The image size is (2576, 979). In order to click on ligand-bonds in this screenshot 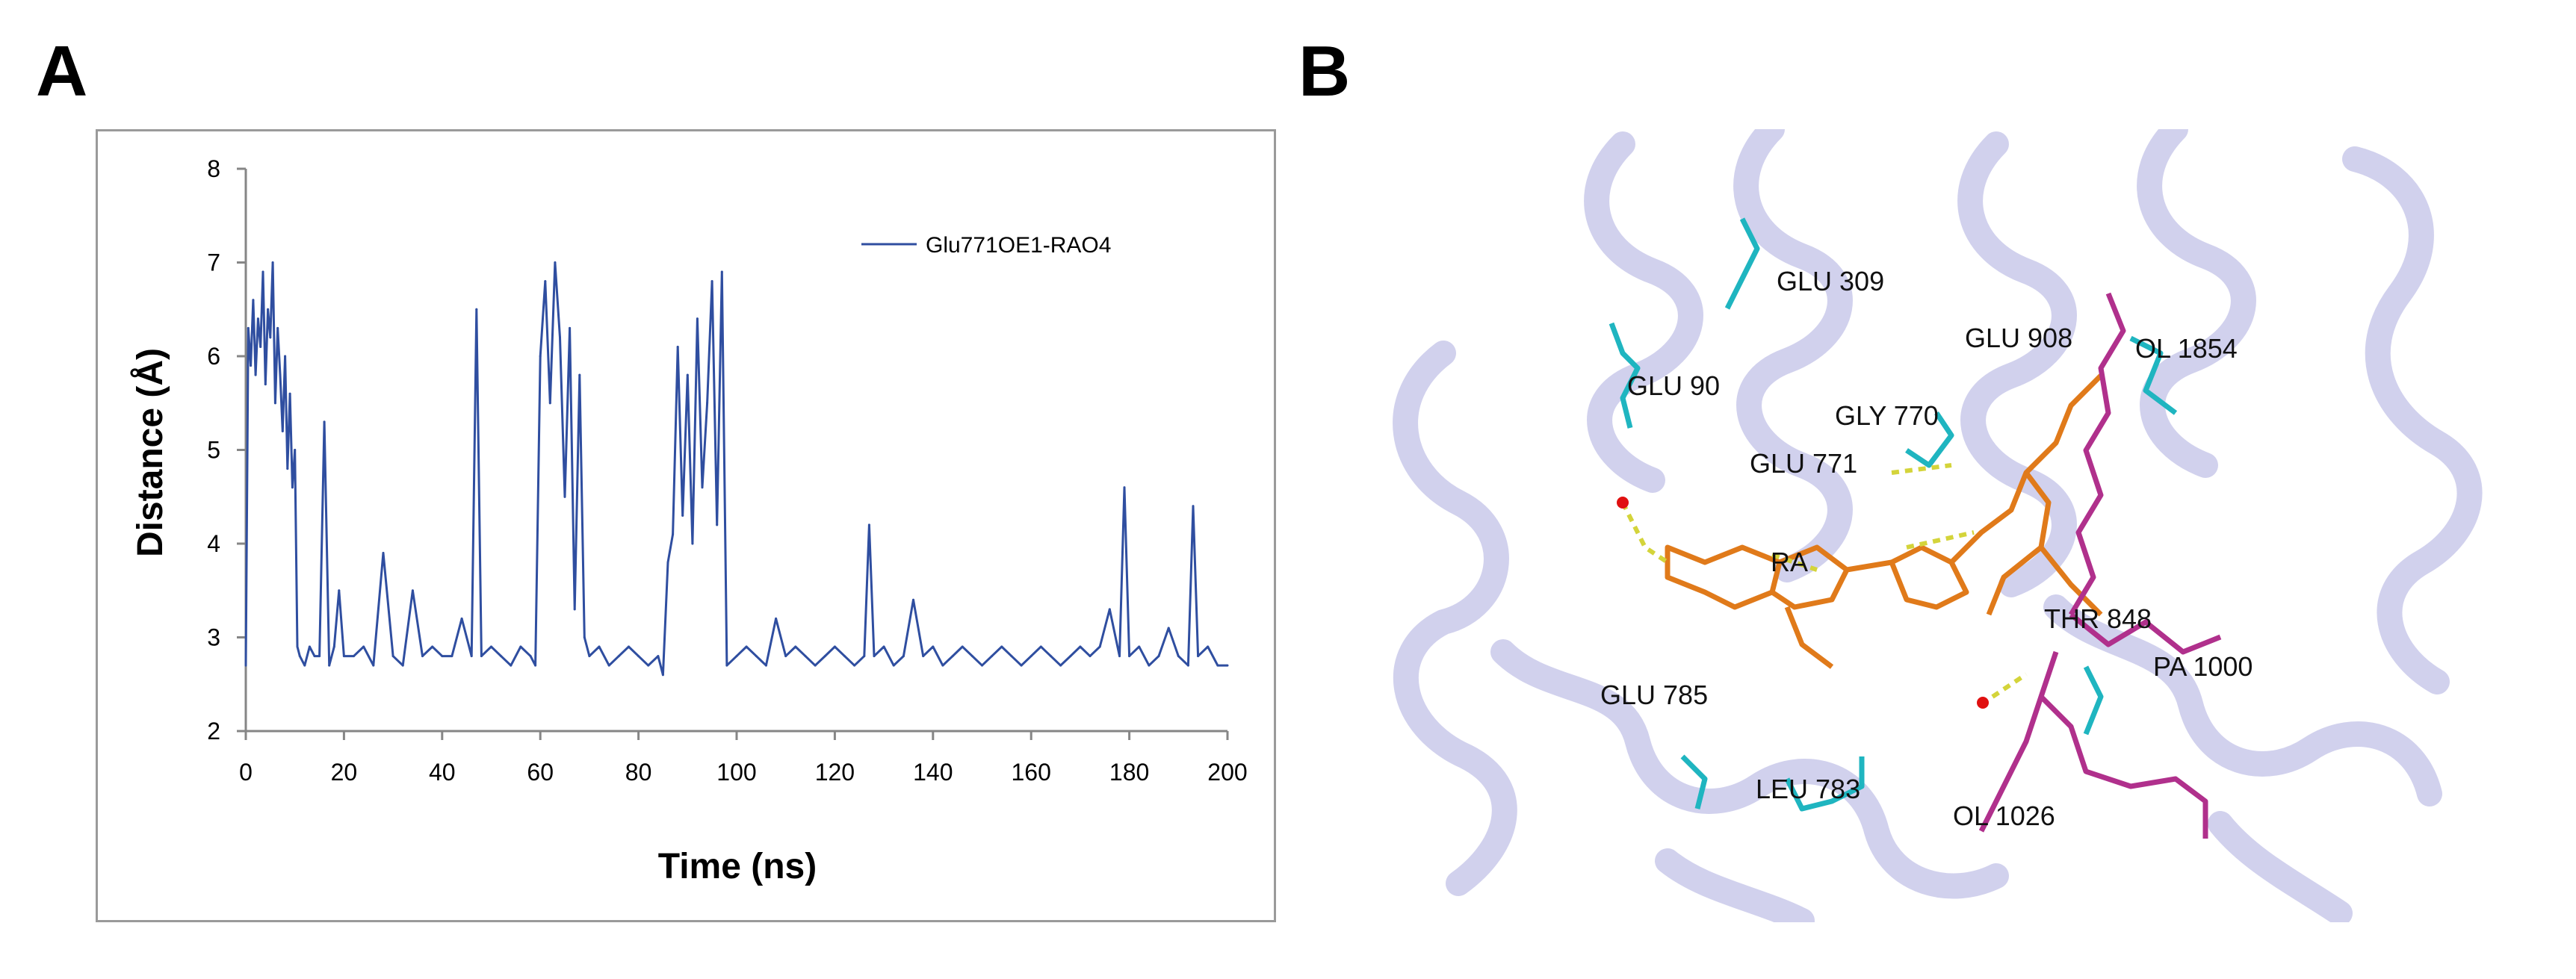, I will do `click(1884, 521)`.